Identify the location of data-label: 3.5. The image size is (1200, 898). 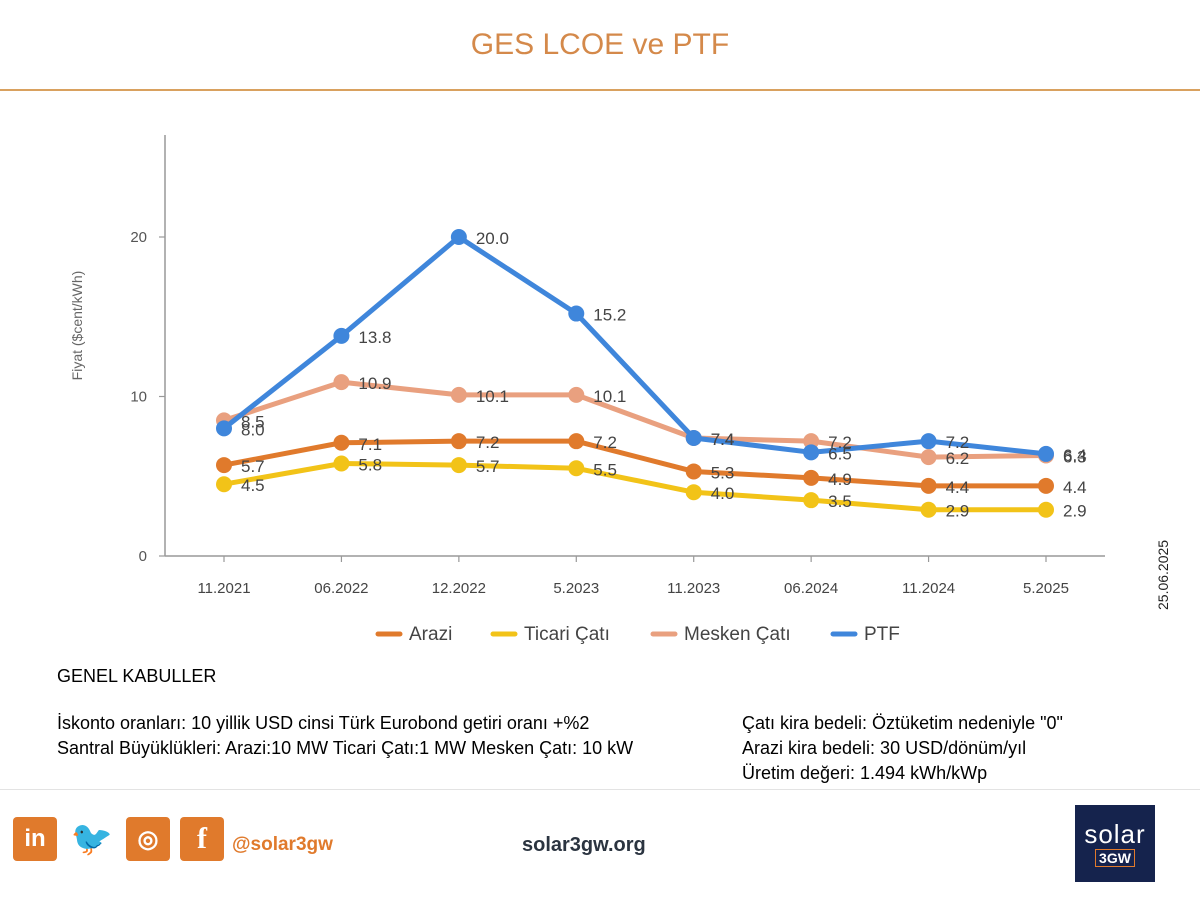
(840, 501).